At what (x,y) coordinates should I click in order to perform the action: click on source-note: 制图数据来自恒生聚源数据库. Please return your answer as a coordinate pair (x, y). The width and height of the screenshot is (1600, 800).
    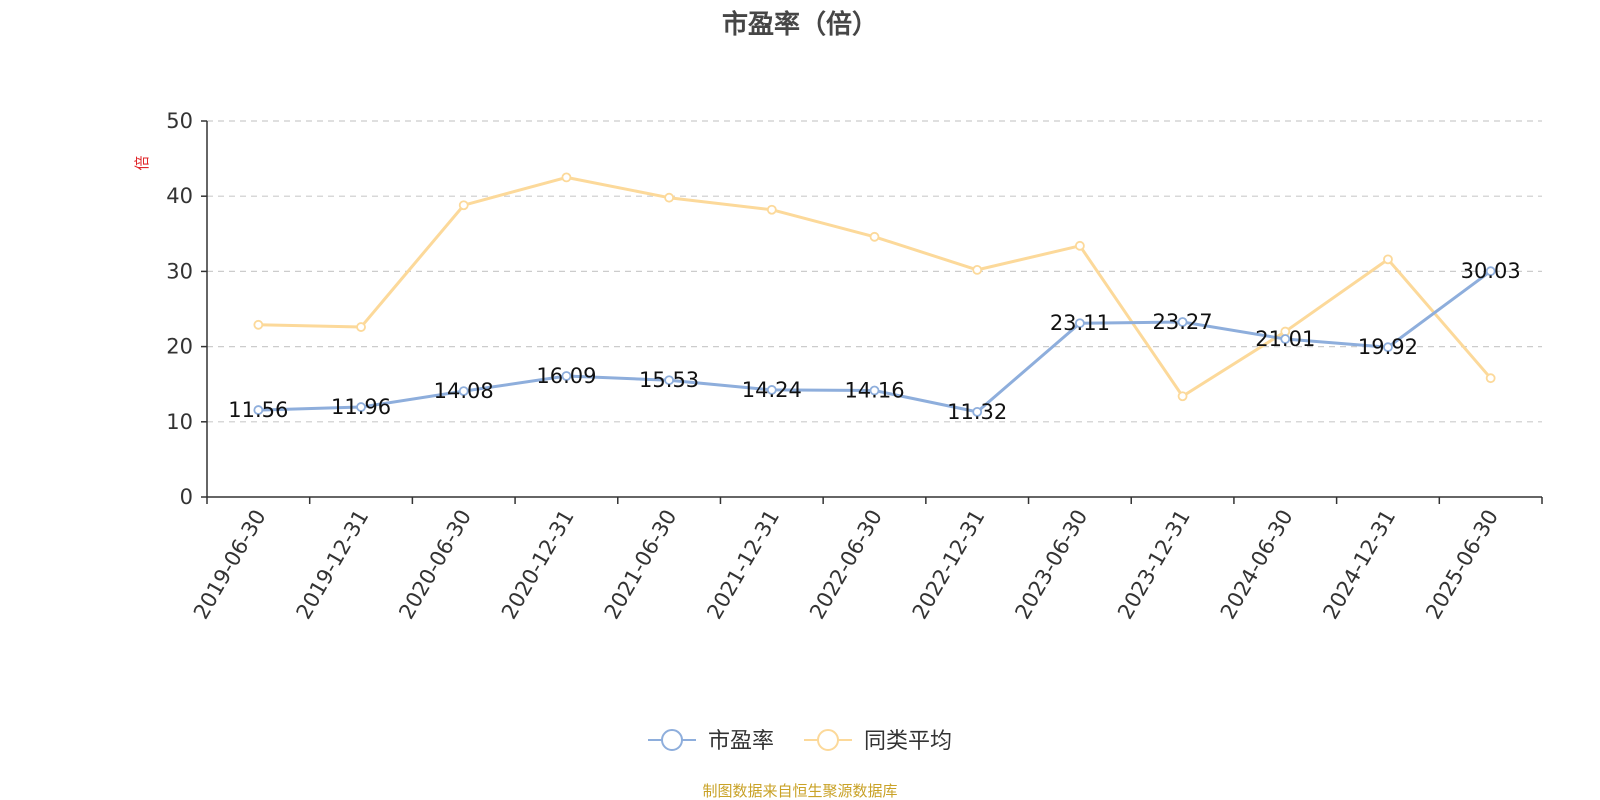
    Looking at the image, I should click on (799, 791).